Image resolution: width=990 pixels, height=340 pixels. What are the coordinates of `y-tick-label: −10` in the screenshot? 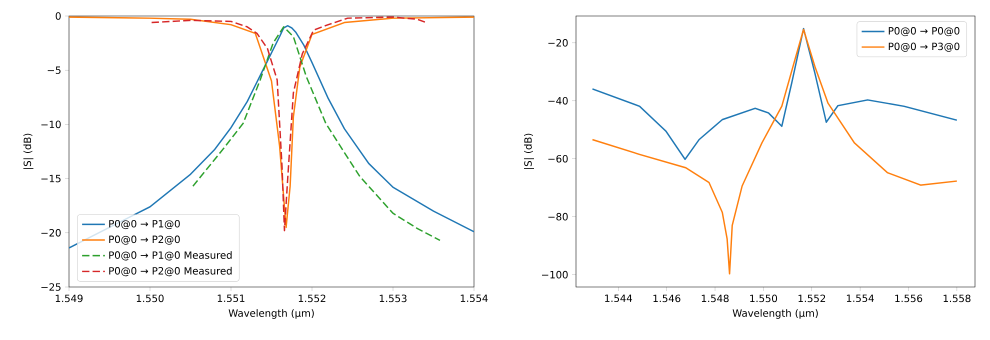 It's located at (51, 124).